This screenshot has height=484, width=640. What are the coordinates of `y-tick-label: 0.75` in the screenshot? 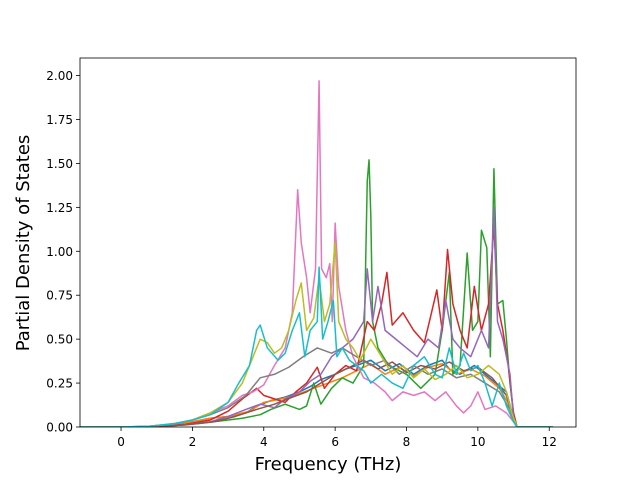 It's located at (59, 296).